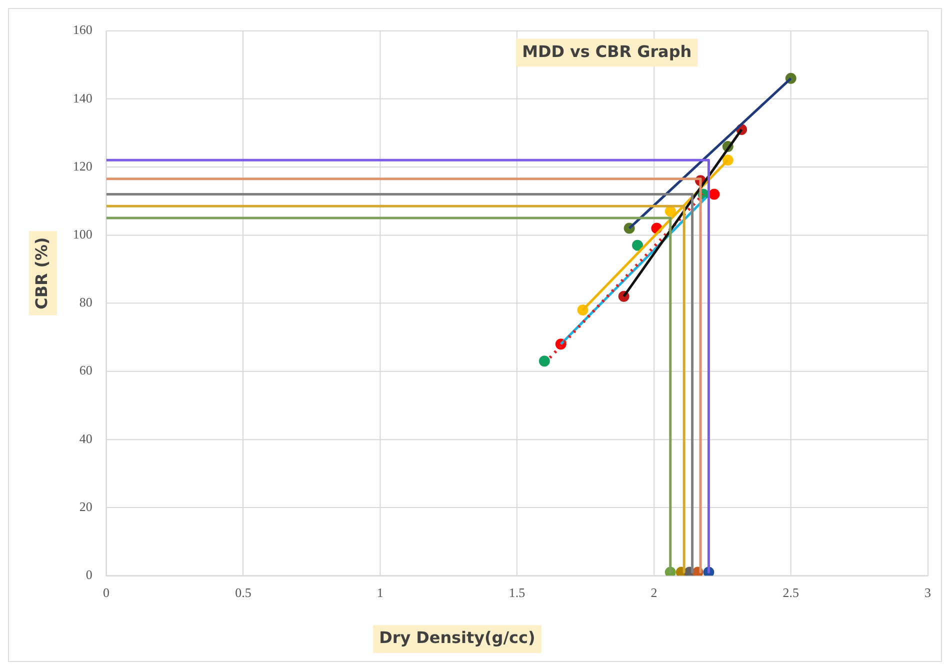 This screenshot has width=950, height=670. Describe the element at coordinates (380, 592) in the screenshot. I see `x-tick-label: 1` at that location.